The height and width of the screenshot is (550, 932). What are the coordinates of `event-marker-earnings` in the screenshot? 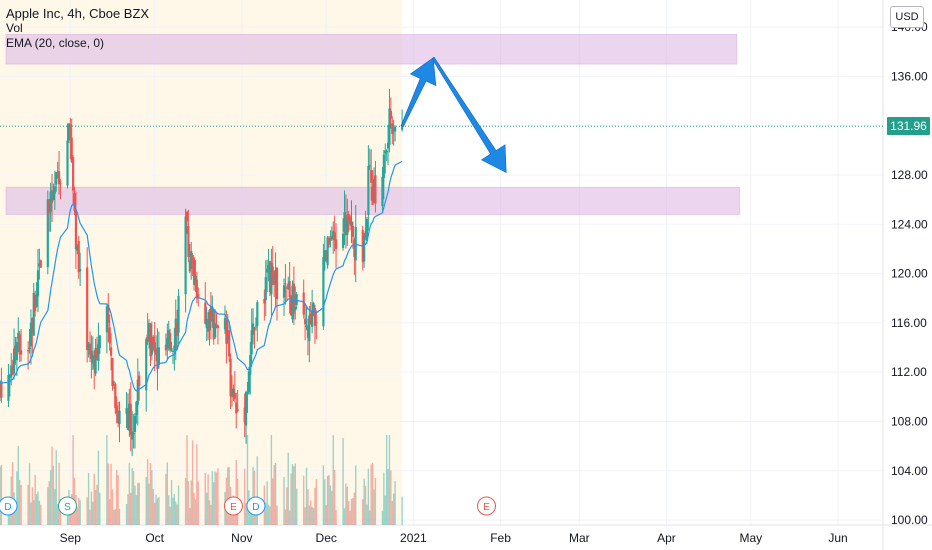 It's located at (233, 506).